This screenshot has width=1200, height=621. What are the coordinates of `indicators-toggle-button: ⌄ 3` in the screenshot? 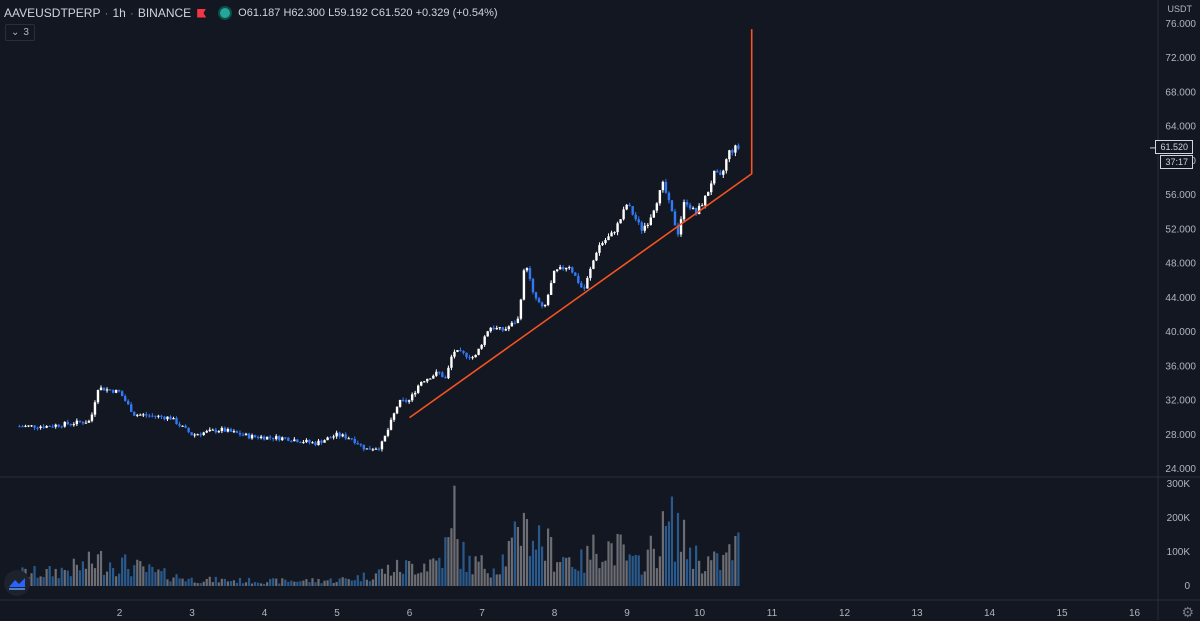 It's located at (20, 32).